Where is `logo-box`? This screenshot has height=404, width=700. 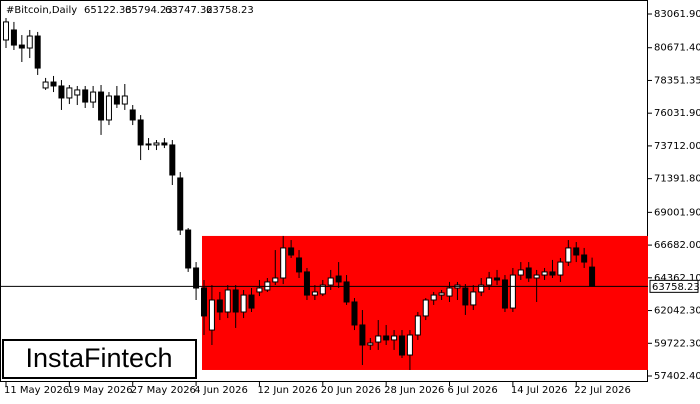
logo-box is located at coordinates (99, 359).